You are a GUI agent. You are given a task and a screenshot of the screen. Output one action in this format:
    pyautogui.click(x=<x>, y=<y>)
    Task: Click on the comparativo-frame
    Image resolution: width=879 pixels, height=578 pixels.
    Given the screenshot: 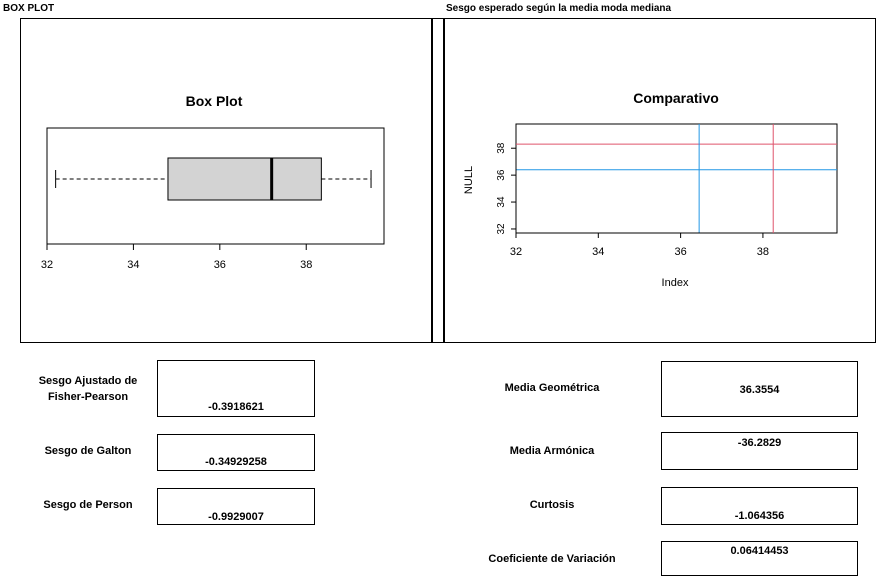 What is the action you would take?
    pyautogui.click(x=676, y=178)
    